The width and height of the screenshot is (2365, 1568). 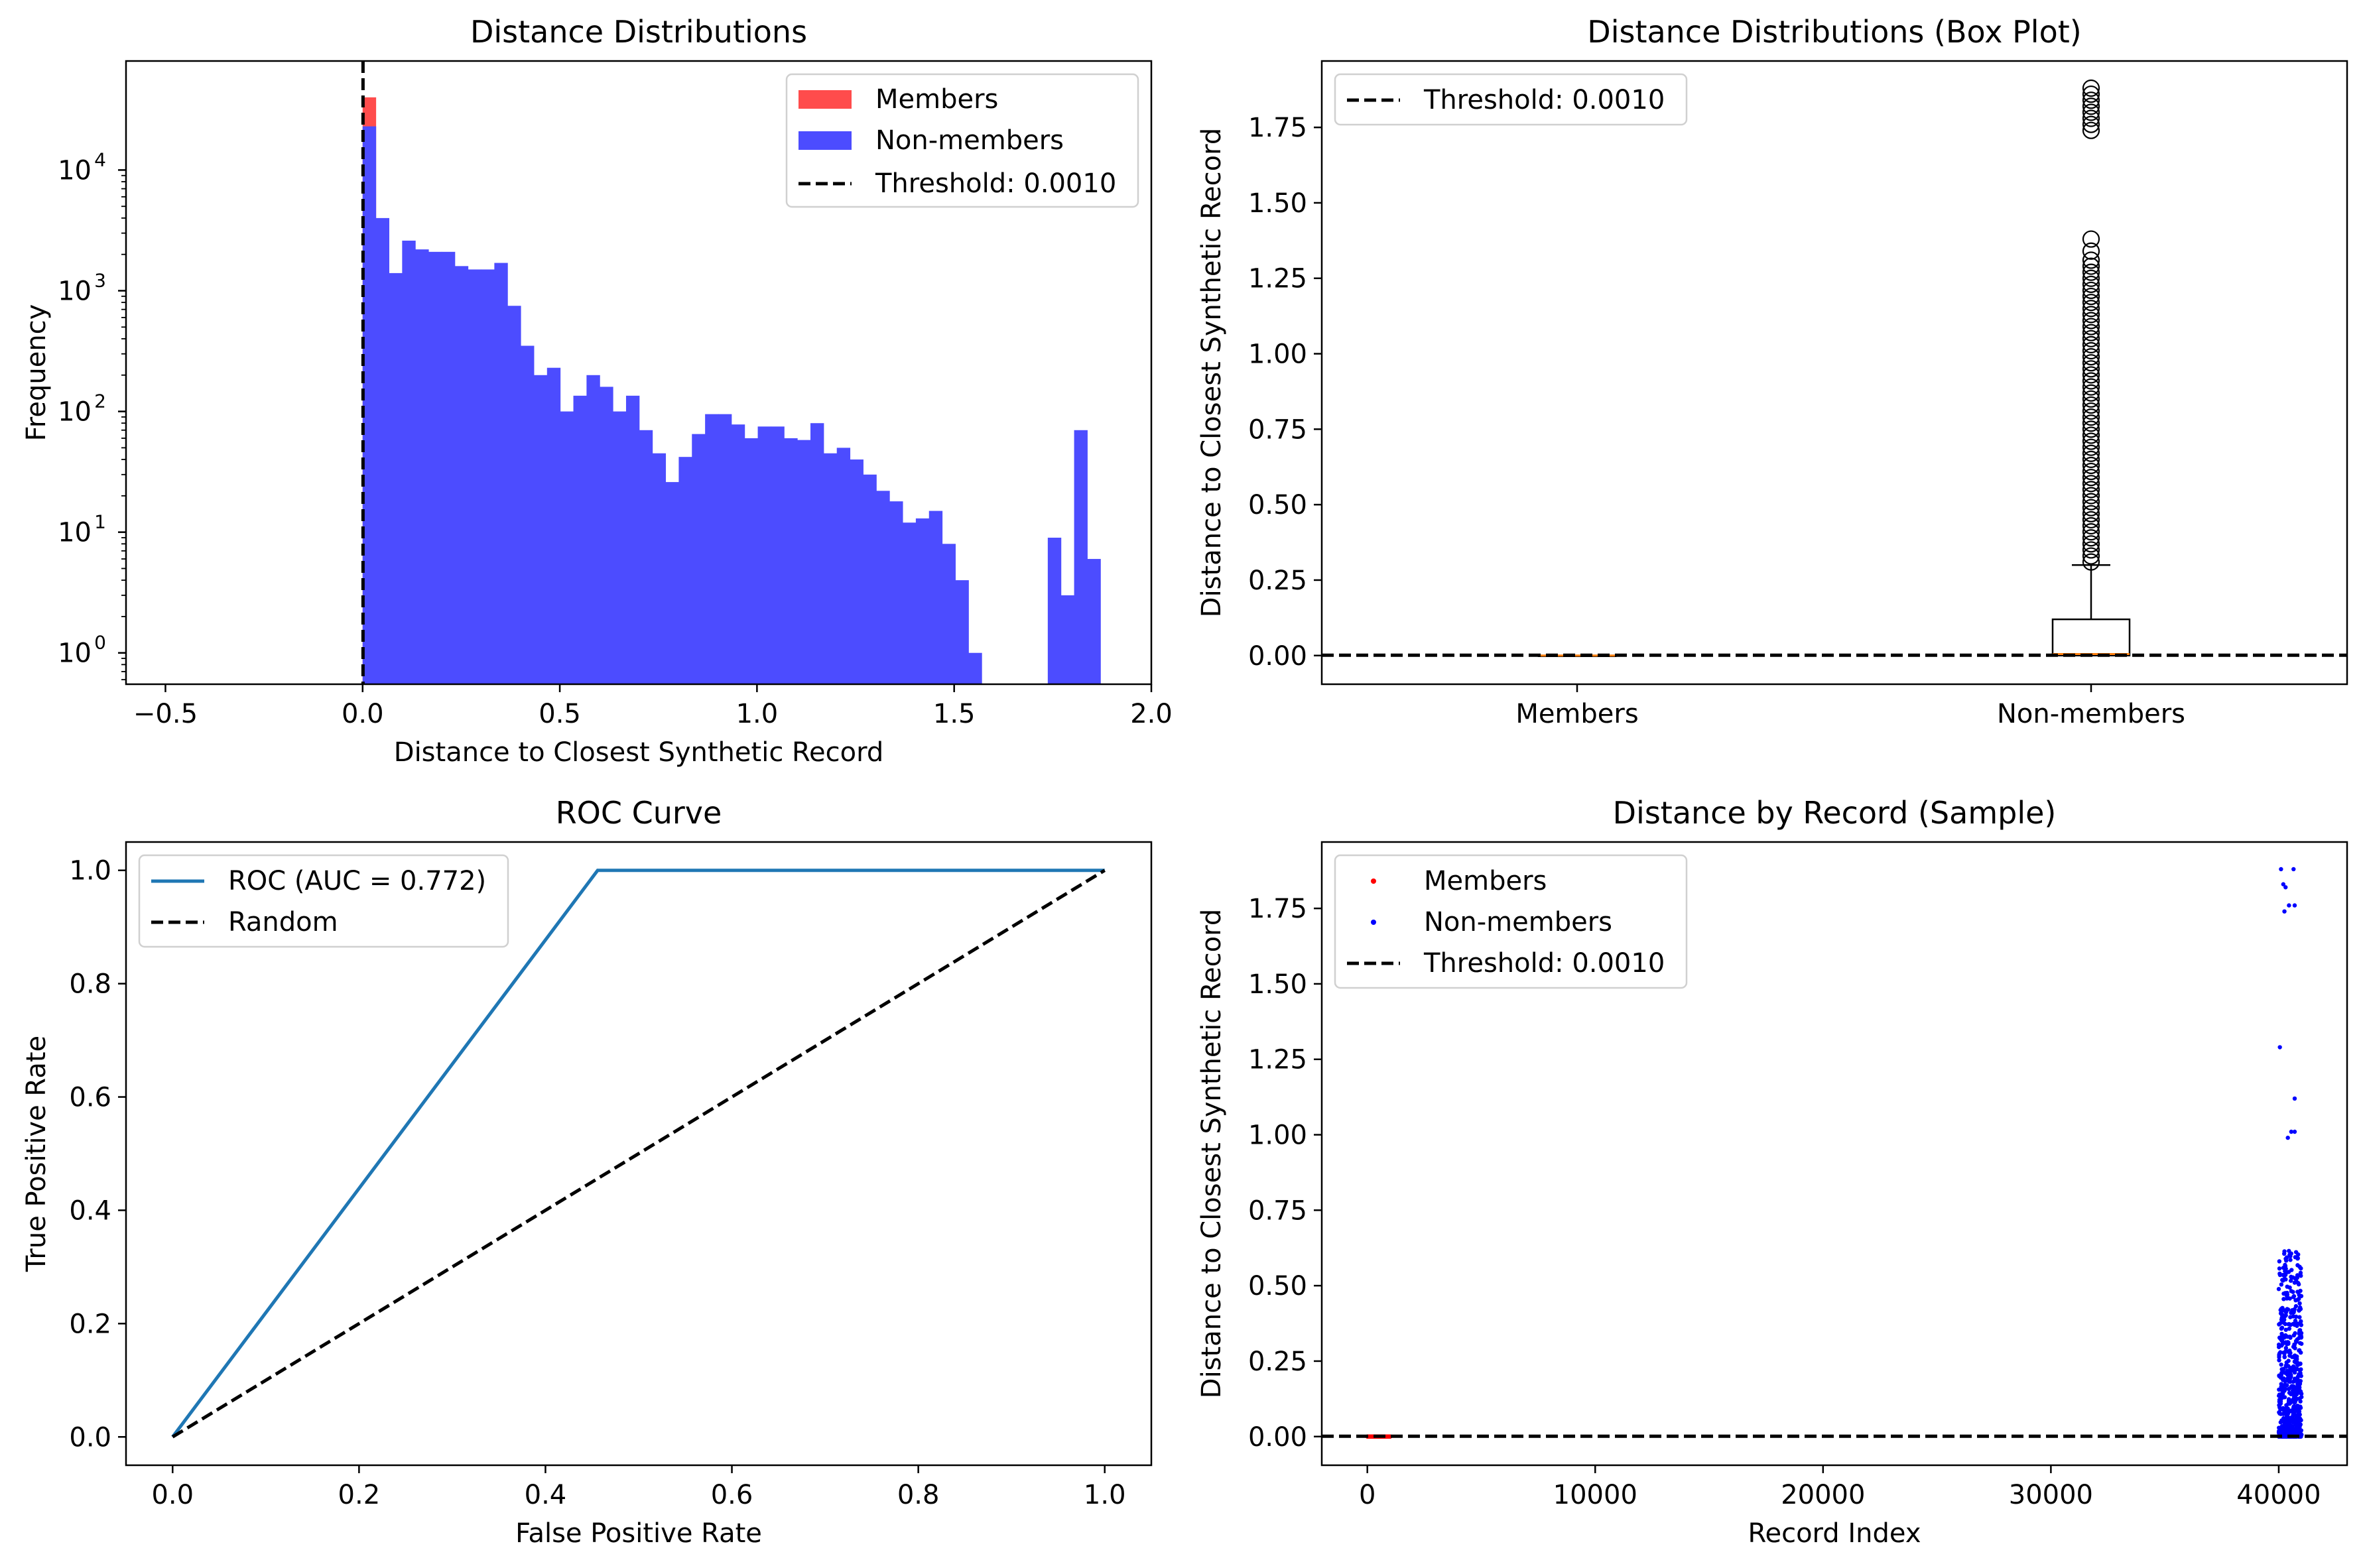 What do you see at coordinates (363, 714) in the screenshot?
I see `x-tick-label: 0.0` at bounding box center [363, 714].